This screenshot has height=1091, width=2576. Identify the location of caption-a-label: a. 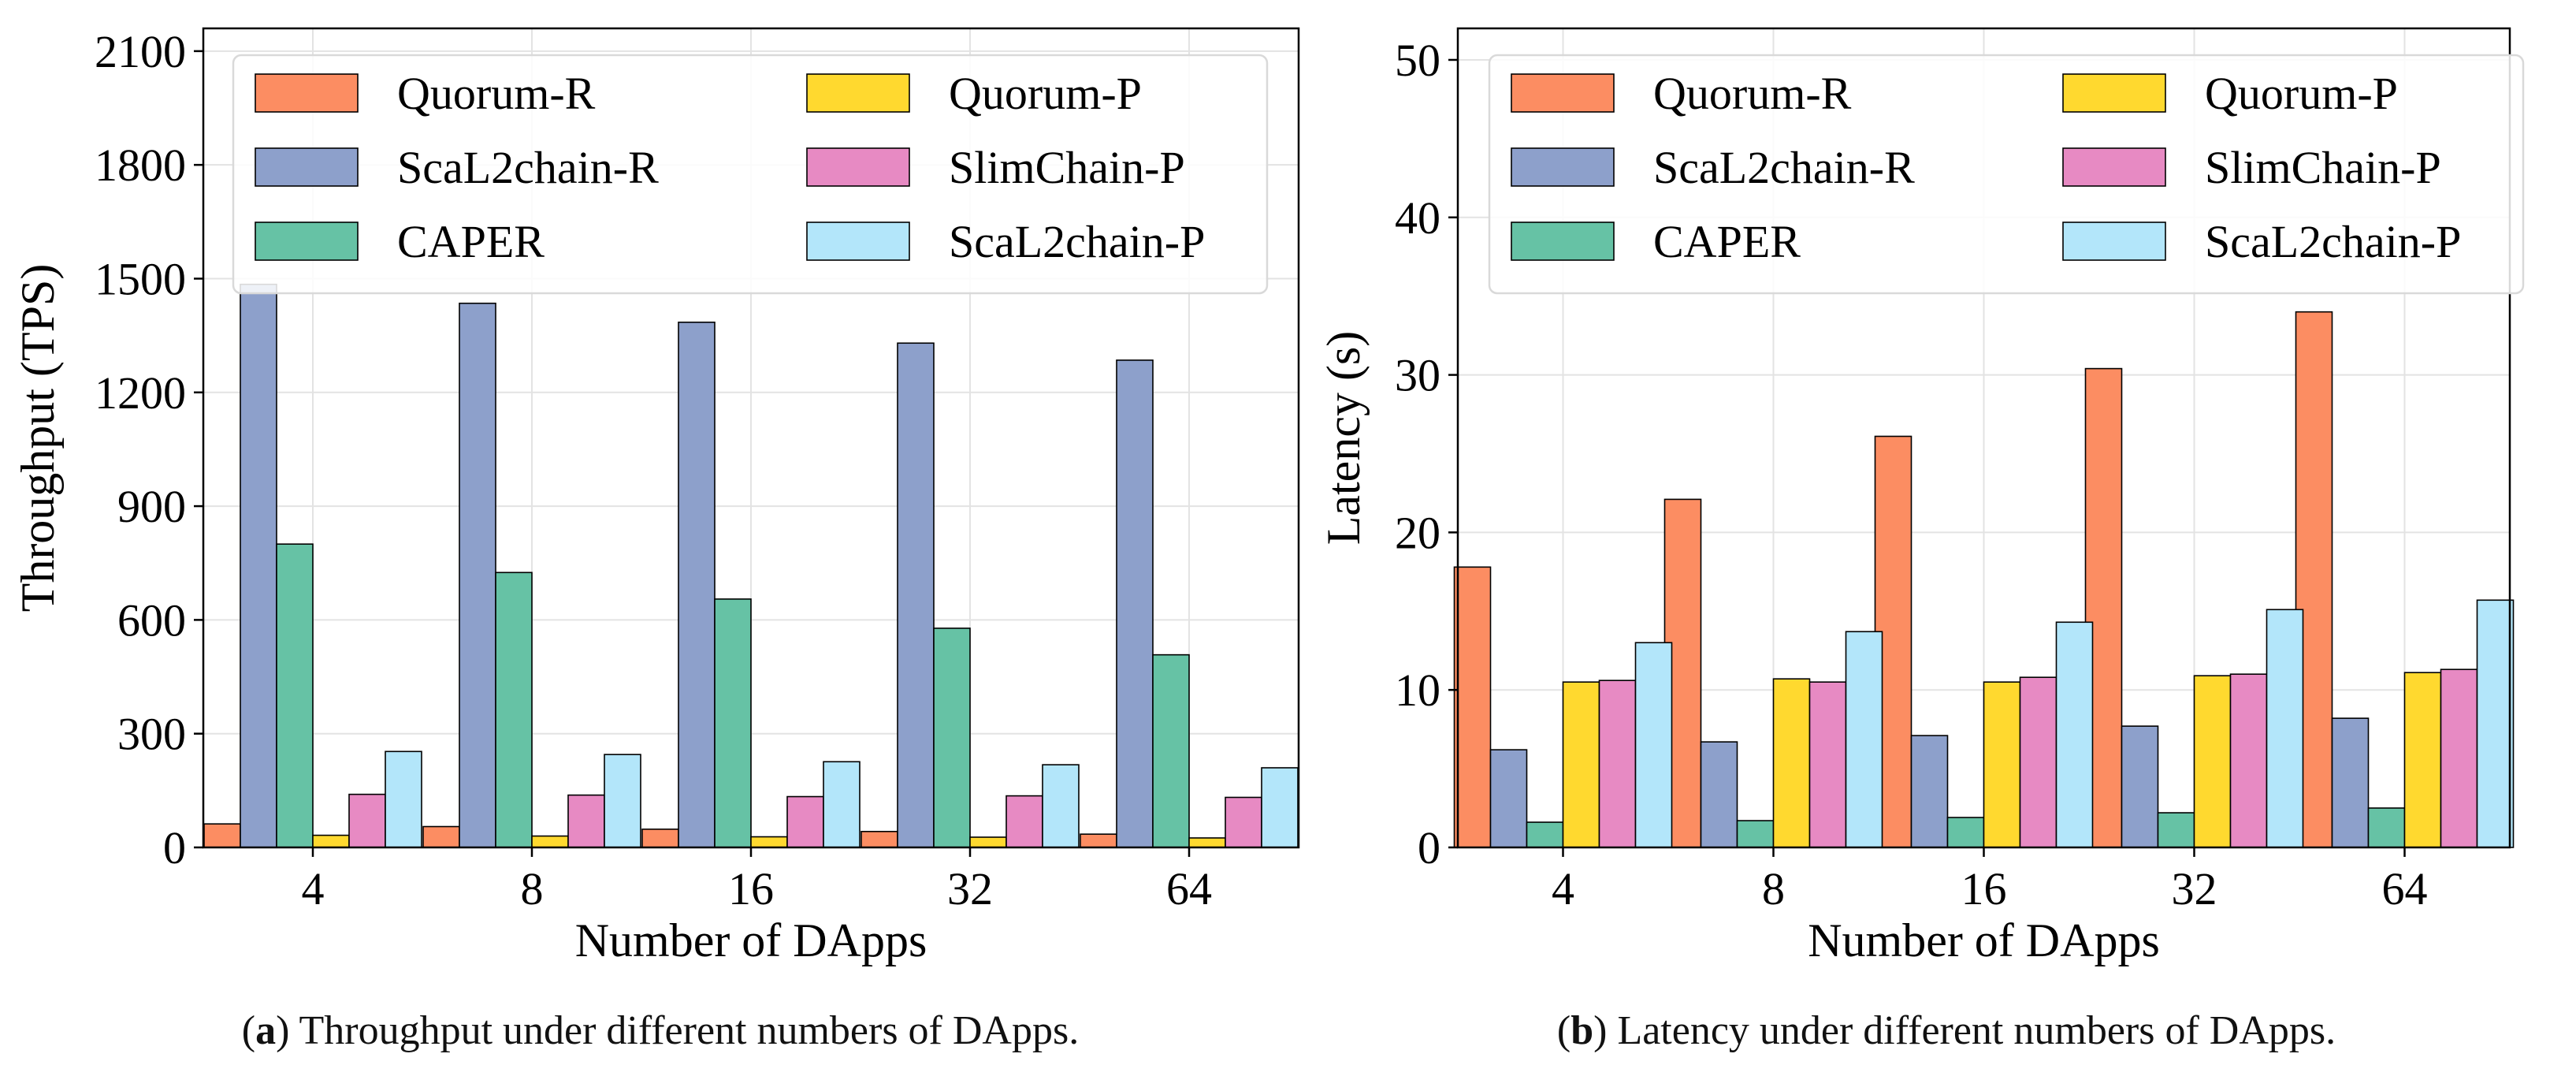
(266, 1030).